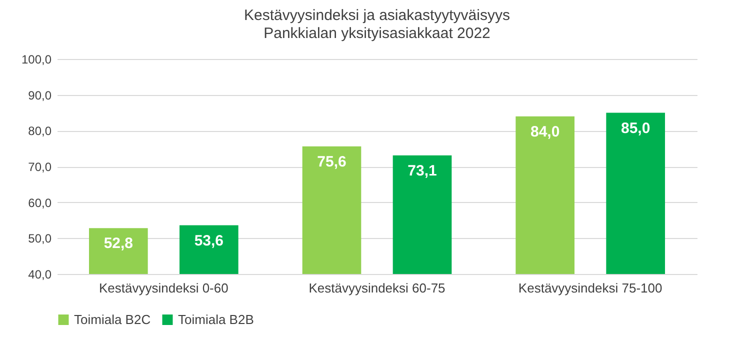 The height and width of the screenshot is (342, 746). Describe the element at coordinates (209, 241) in the screenshot. I see `data-label: 53,6` at that location.